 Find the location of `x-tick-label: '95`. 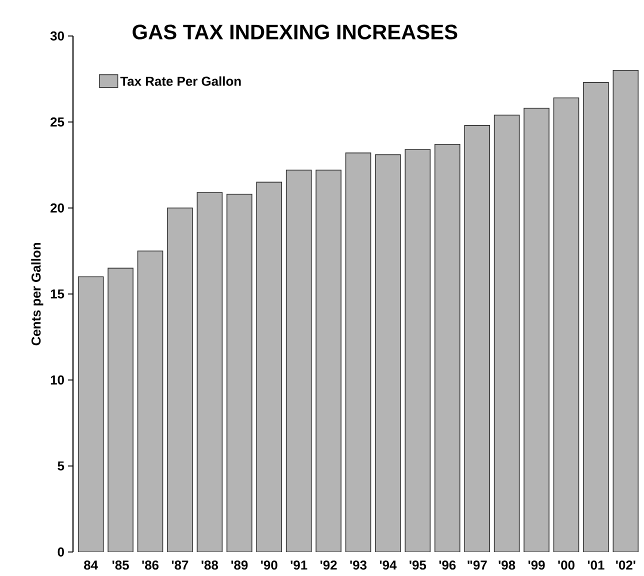

x-tick-label: '95 is located at coordinates (418, 565).